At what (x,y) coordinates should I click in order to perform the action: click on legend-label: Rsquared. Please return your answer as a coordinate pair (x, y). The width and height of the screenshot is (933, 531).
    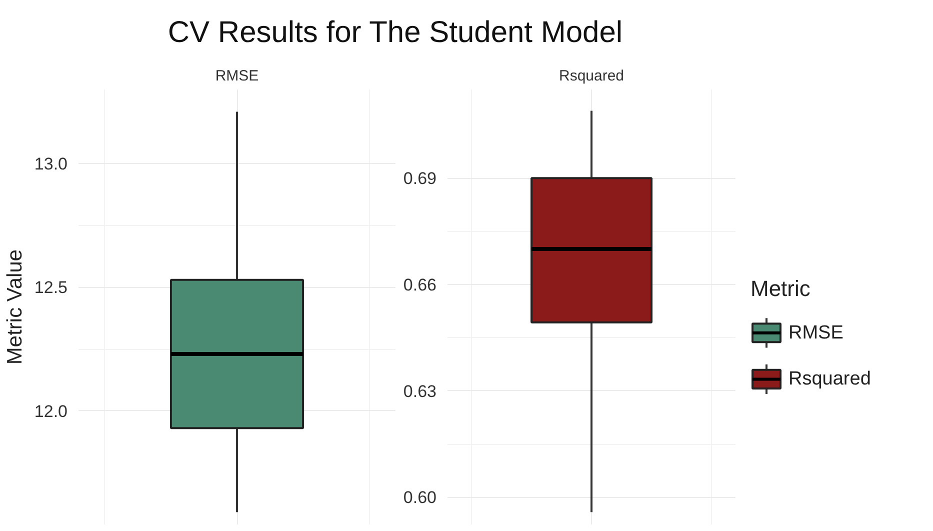
    Looking at the image, I should click on (829, 379).